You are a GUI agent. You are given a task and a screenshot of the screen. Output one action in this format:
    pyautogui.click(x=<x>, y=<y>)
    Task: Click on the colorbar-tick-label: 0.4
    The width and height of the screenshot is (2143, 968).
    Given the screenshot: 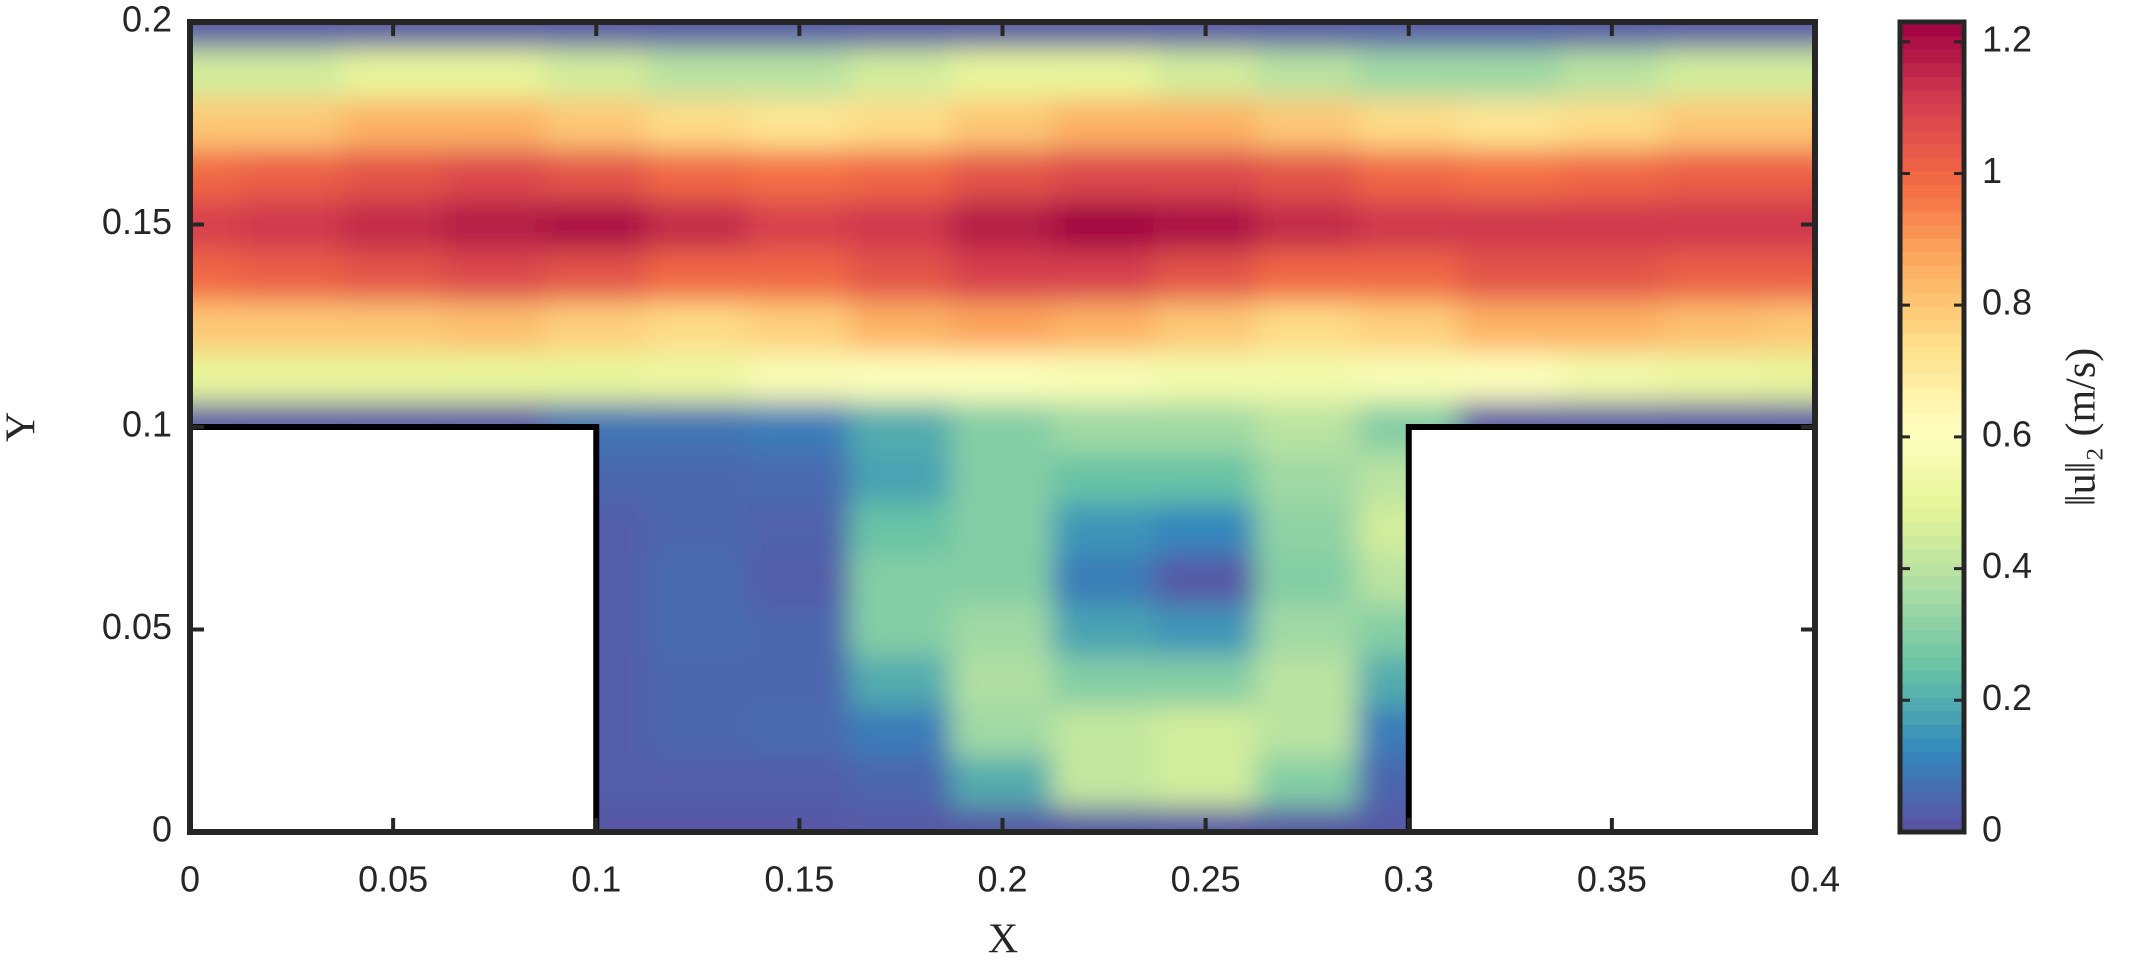 What is the action you would take?
    pyautogui.click(x=2007, y=565)
    